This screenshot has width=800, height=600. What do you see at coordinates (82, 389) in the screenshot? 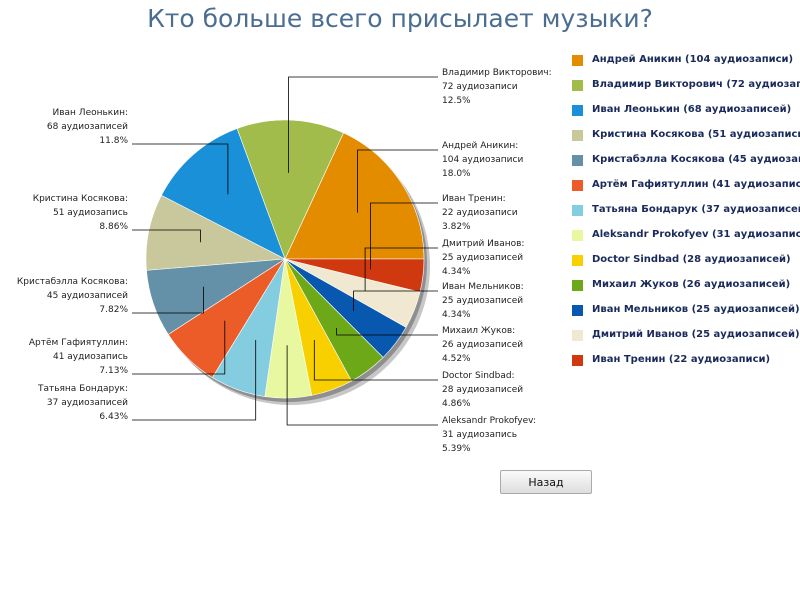
I see `callout-name: Татьяна Бондарук:` at bounding box center [82, 389].